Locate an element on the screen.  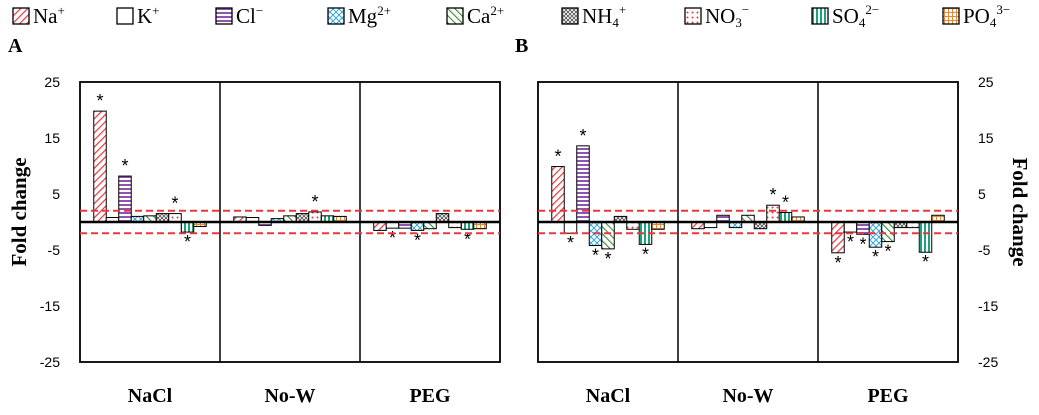
legend-item: SO42− is located at coordinates (845, 16).